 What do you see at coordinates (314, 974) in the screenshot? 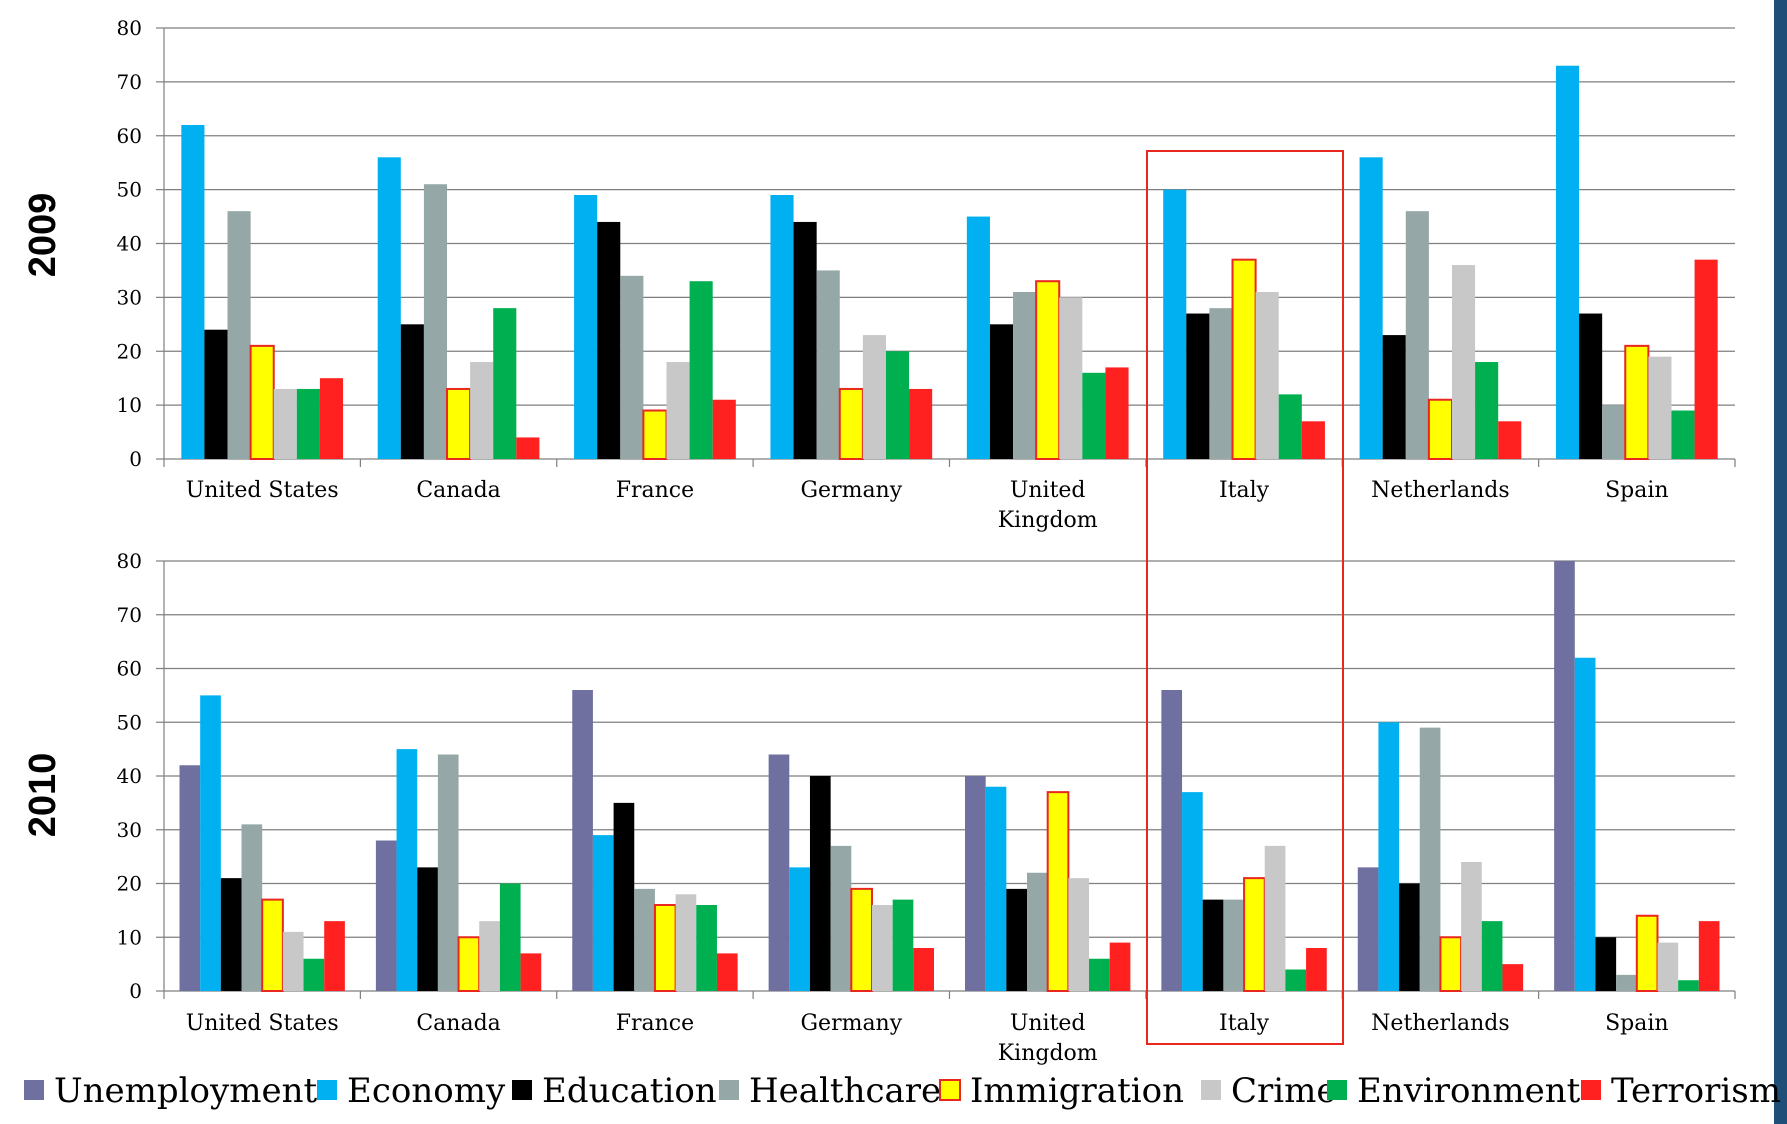
I see `bar-environment-united-states` at bounding box center [314, 974].